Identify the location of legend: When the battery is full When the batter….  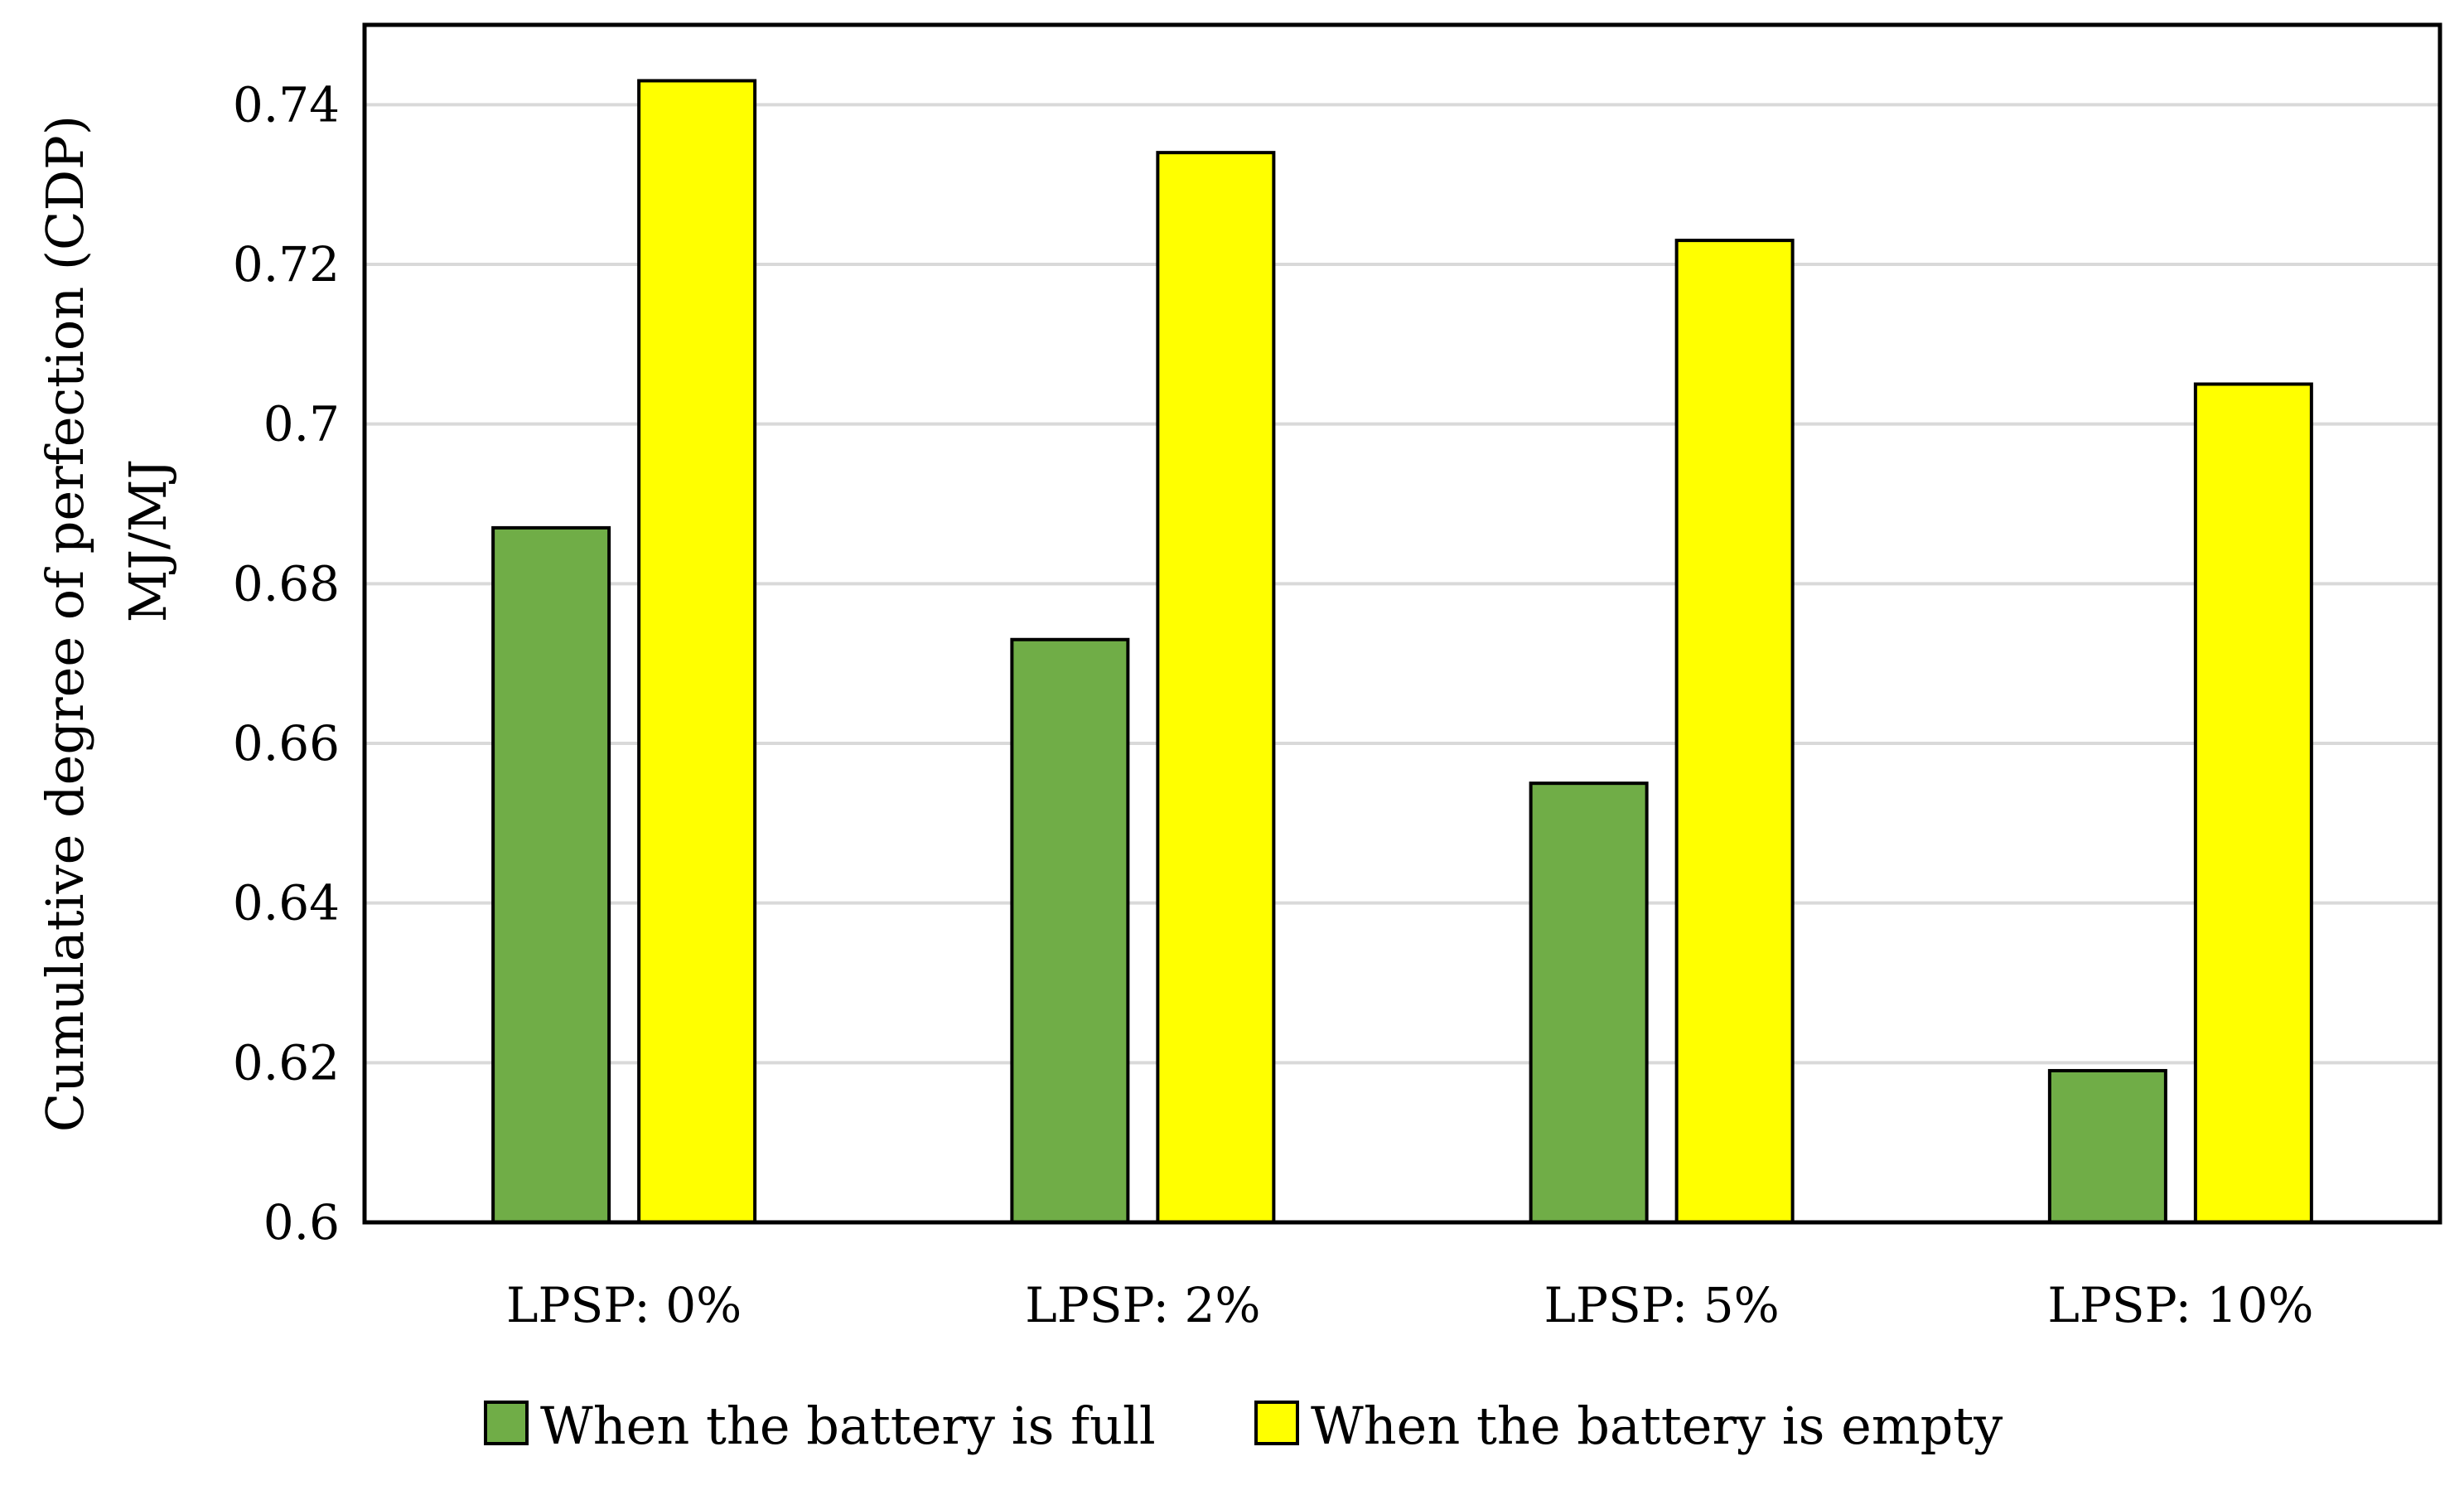
(1243, 1426).